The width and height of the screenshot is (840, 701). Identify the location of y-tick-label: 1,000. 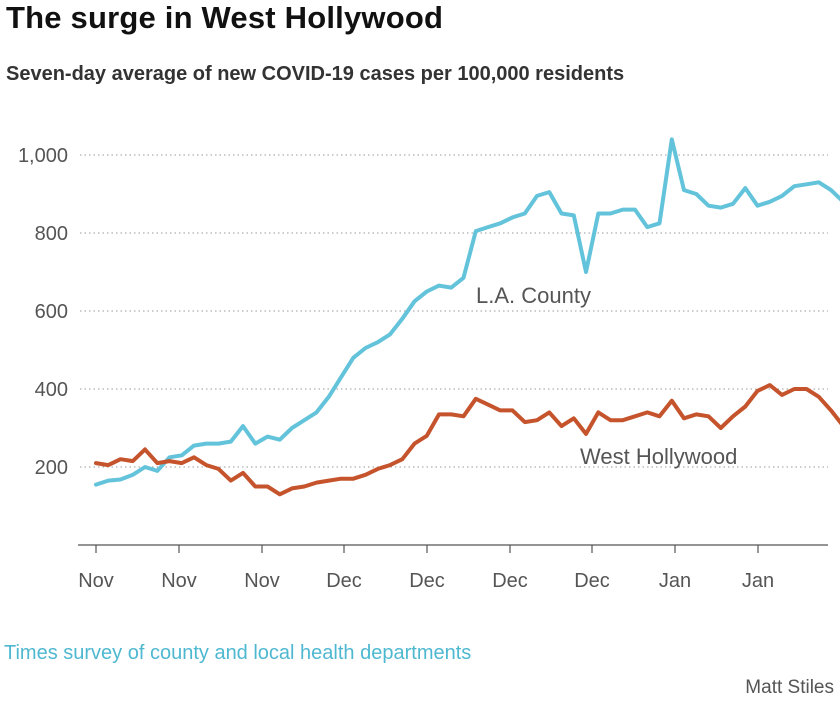
(43, 156).